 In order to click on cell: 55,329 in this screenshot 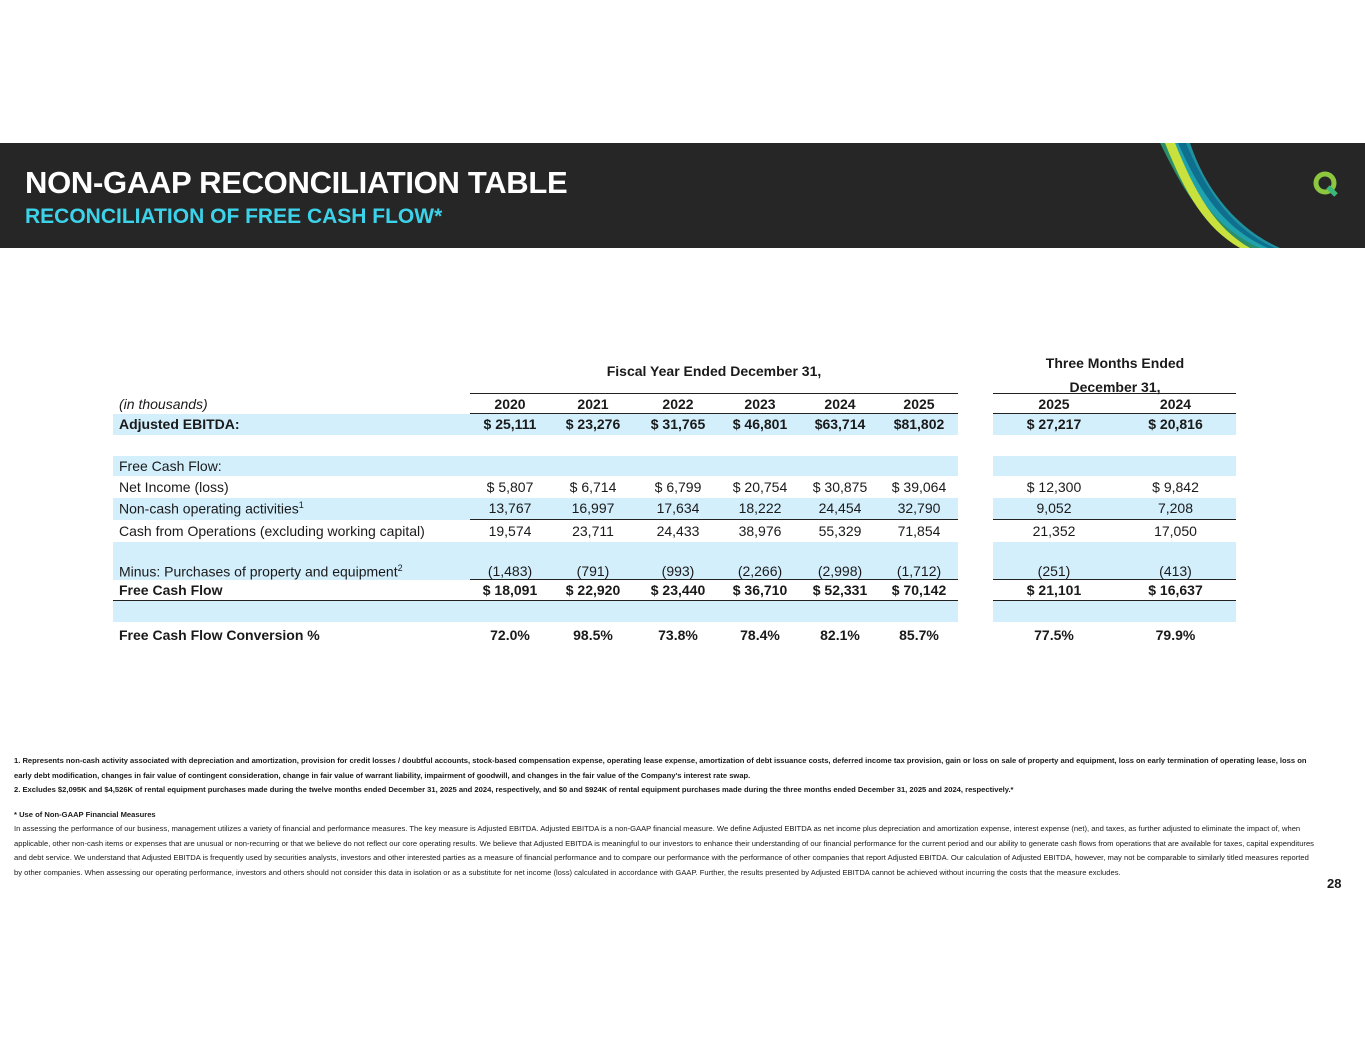, I will do `click(840, 530)`.